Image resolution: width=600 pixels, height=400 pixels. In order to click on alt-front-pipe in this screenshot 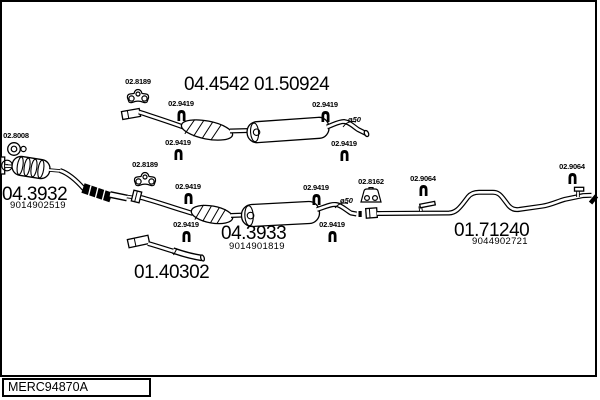, I will do `click(176, 251)`.